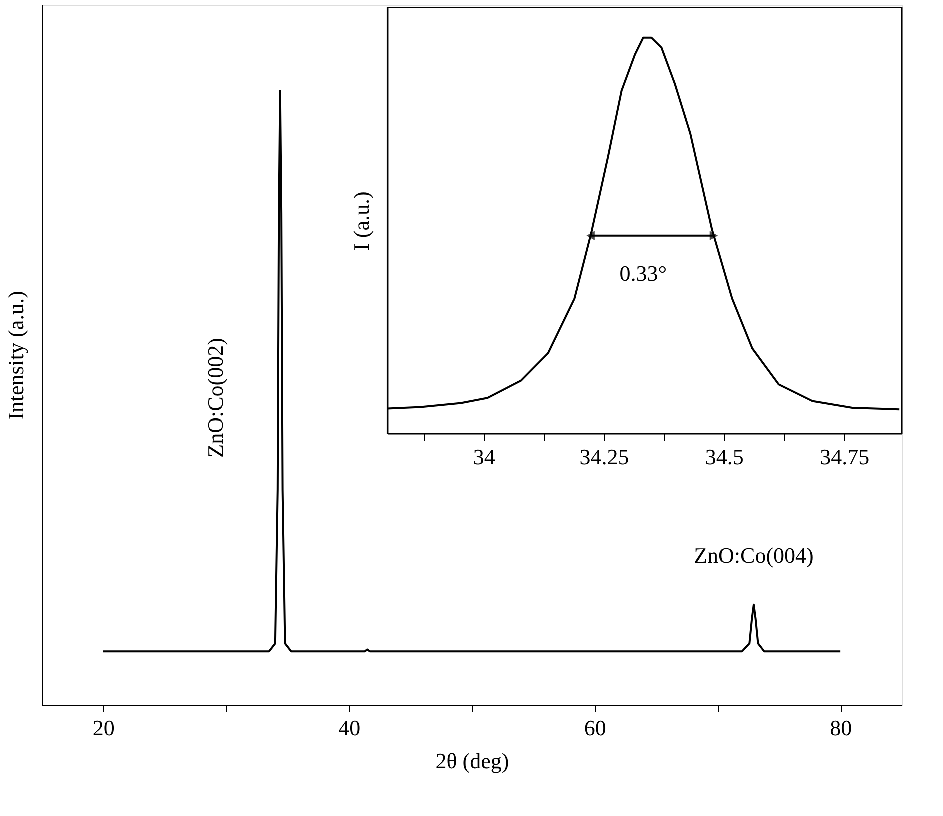 The image size is (943, 816). Describe the element at coordinates (724, 457) in the screenshot. I see `x-tick-label: 34.5` at that location.